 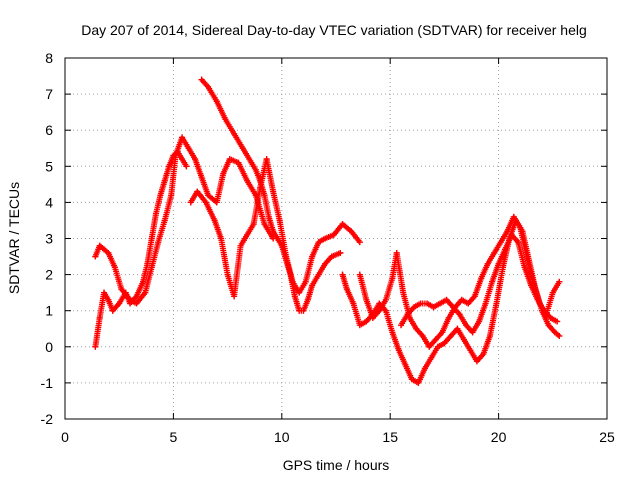 I want to click on y-axis-label: SDTVAR / TECUs, so click(x=14, y=238).